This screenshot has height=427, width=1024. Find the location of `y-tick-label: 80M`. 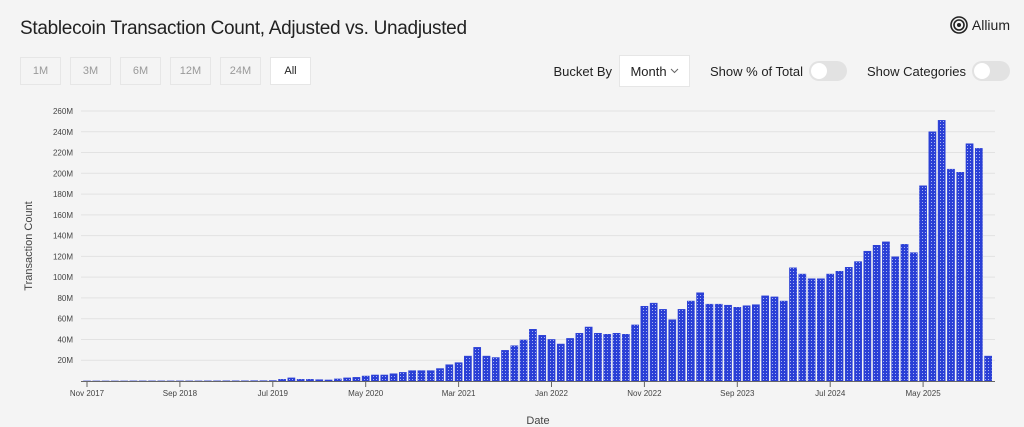

y-tick-label: 80M is located at coordinates (65, 298).